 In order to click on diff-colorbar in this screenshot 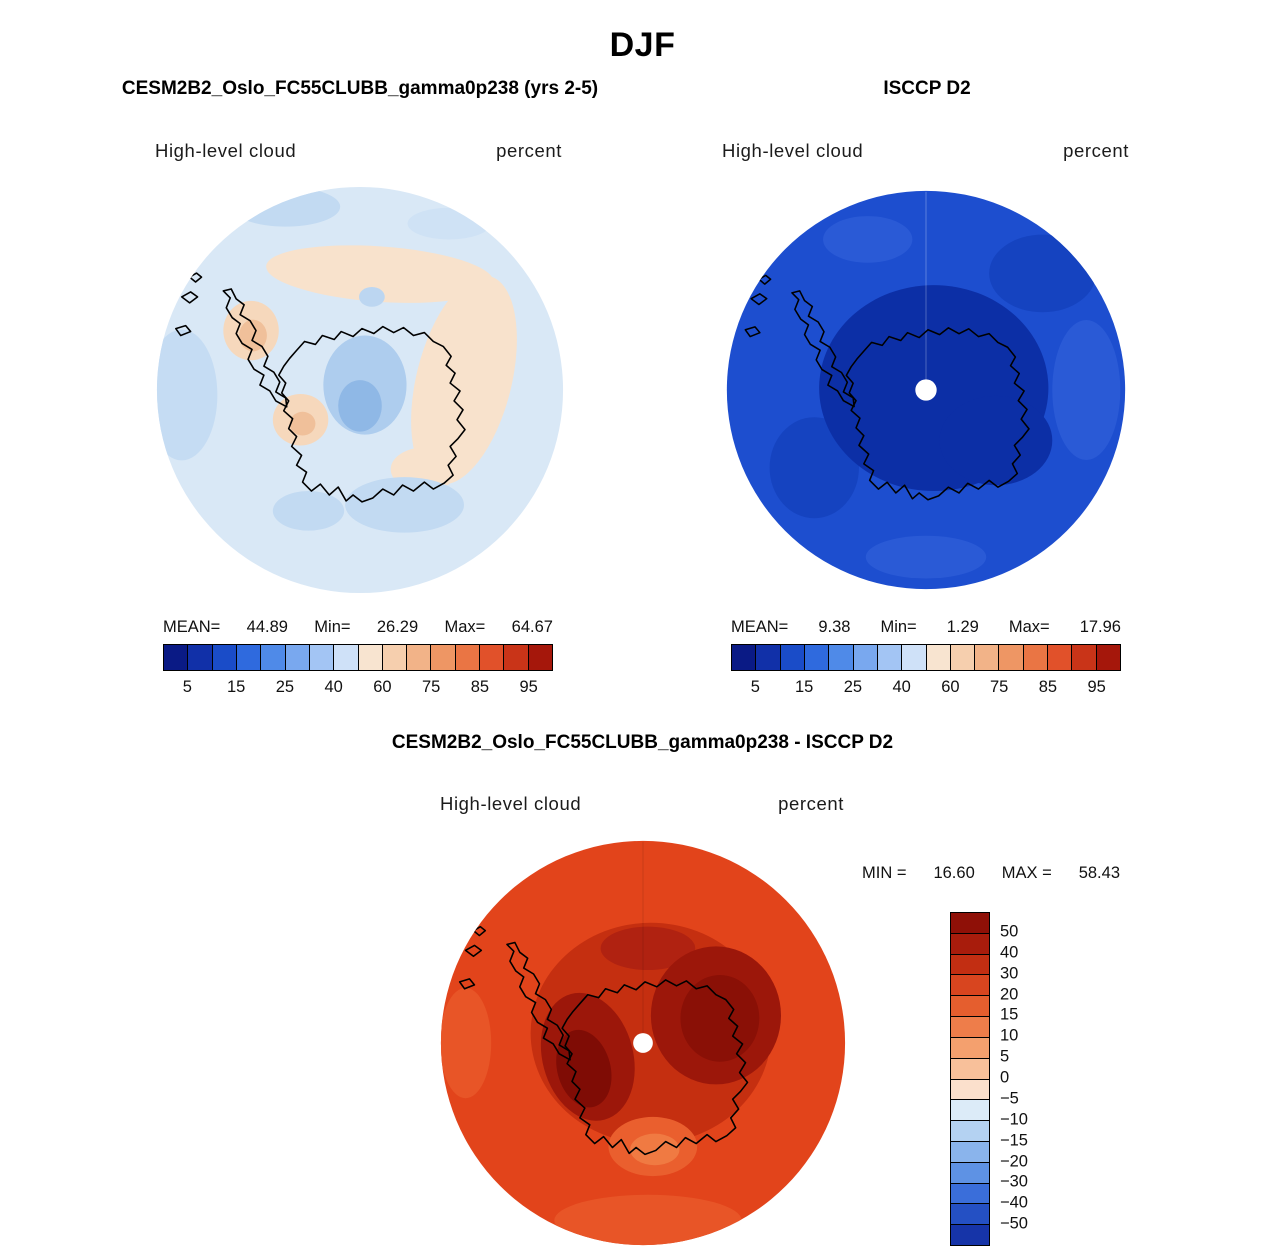, I will do `click(970, 1079)`.